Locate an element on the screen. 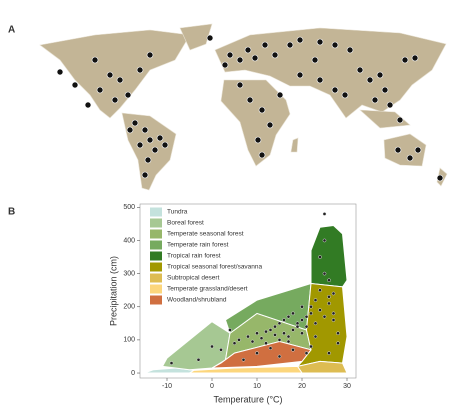  x-tick-label: 0 is located at coordinates (212, 386).